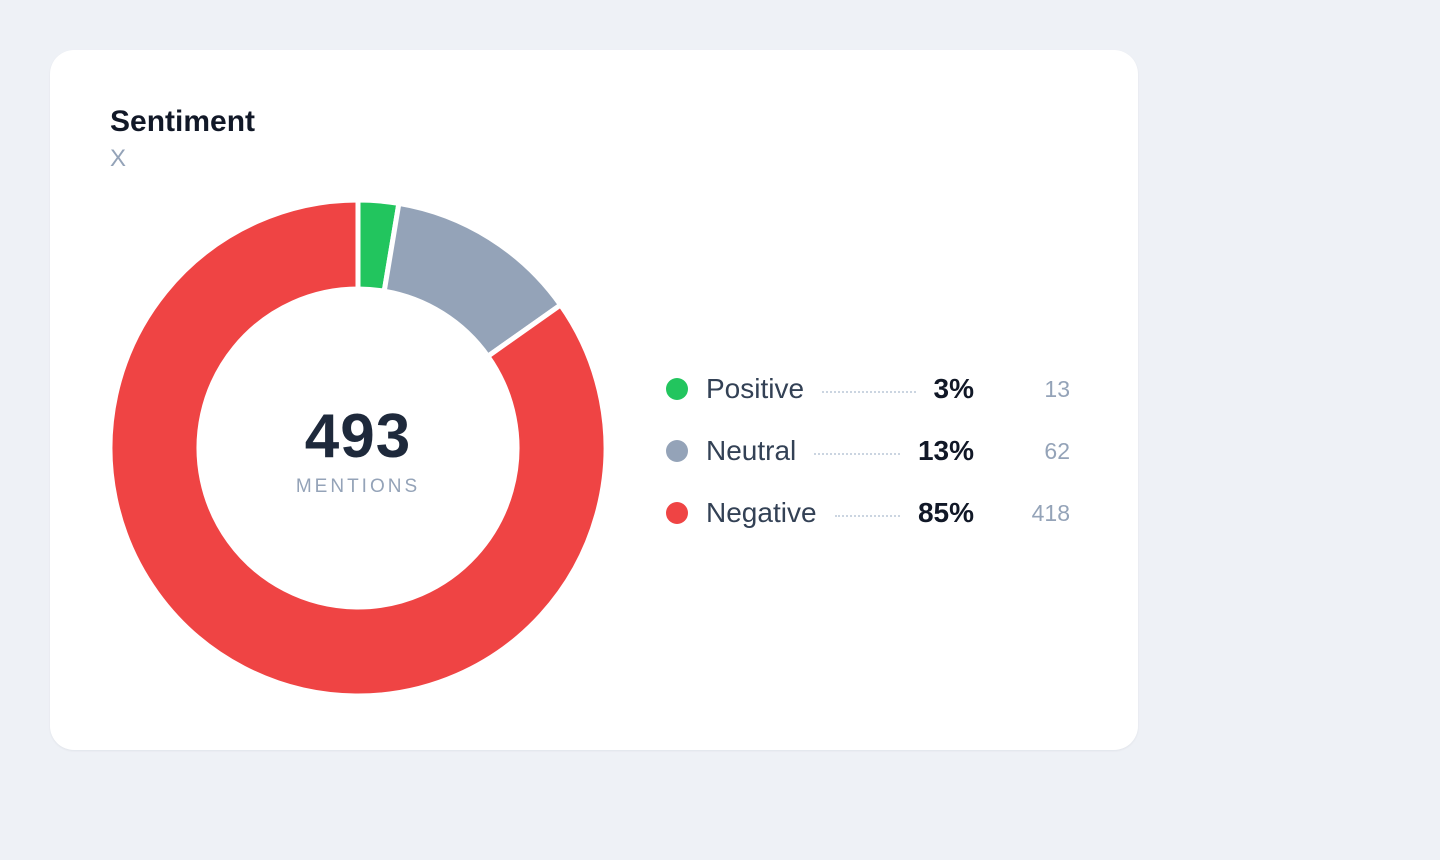  What do you see at coordinates (677, 389) in the screenshot?
I see `positive-dot-icon` at bounding box center [677, 389].